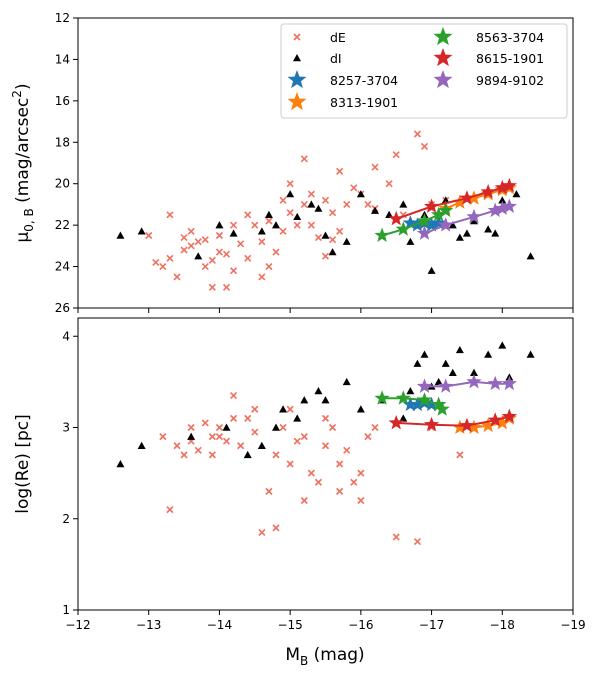 This screenshot has height=676, width=598. What do you see at coordinates (336, 58) in the screenshot?
I see `legend-label-1: dI` at bounding box center [336, 58].